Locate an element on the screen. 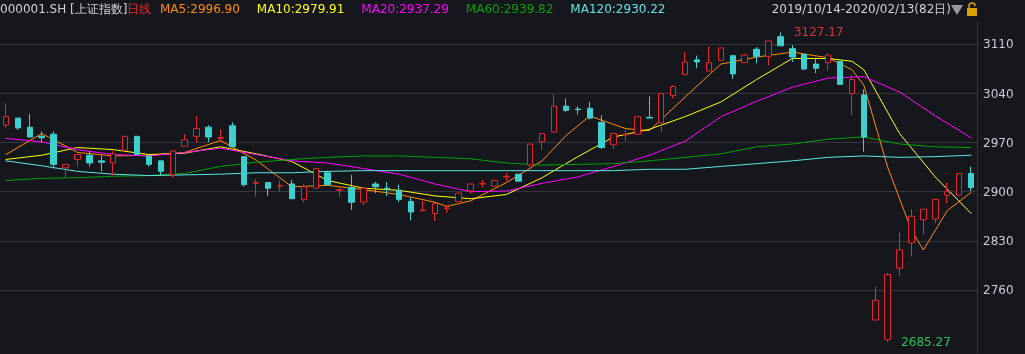  text: MA10:2979.91 is located at coordinates (300, 9).